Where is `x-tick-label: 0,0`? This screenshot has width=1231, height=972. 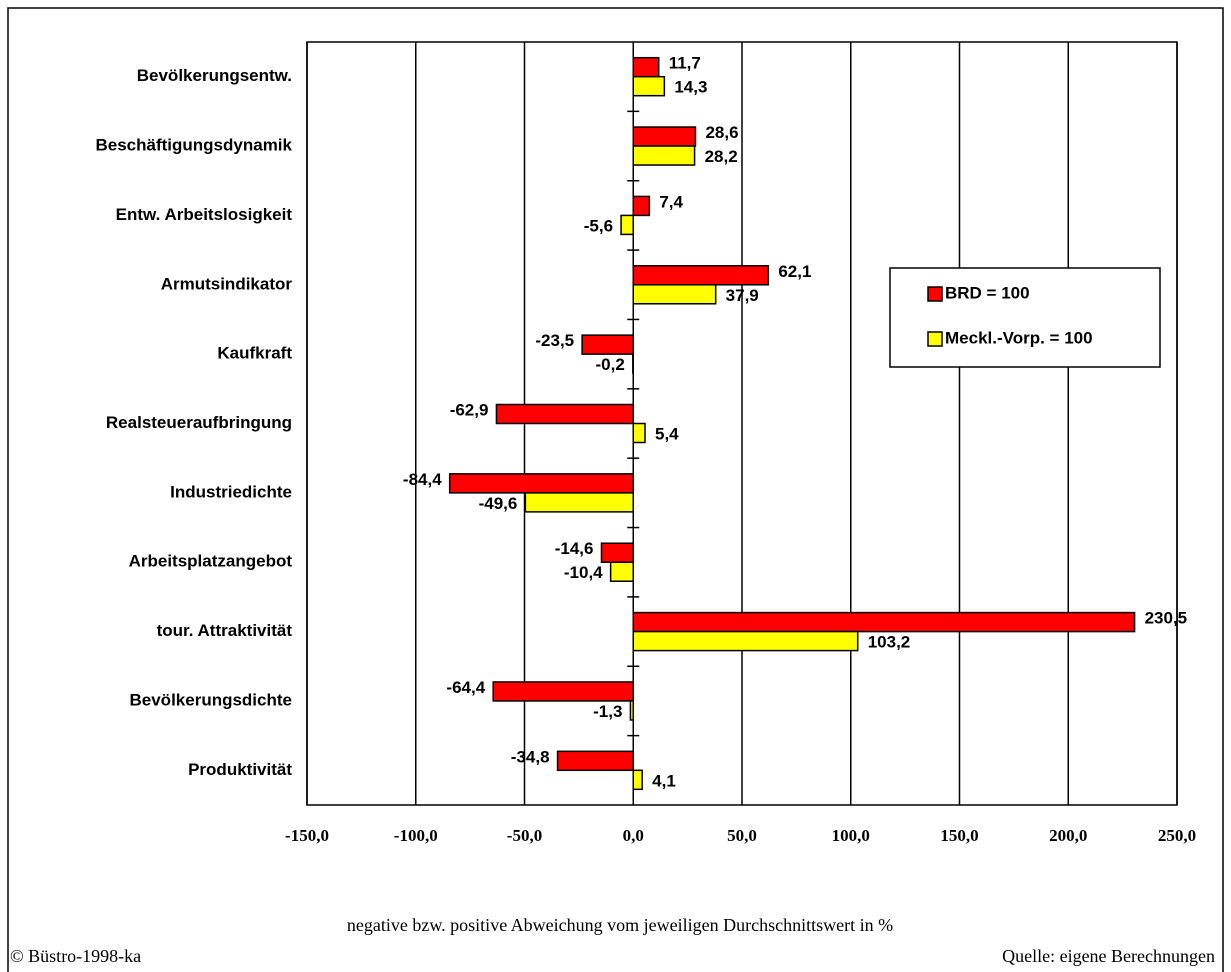 x-tick-label: 0,0 is located at coordinates (633, 835).